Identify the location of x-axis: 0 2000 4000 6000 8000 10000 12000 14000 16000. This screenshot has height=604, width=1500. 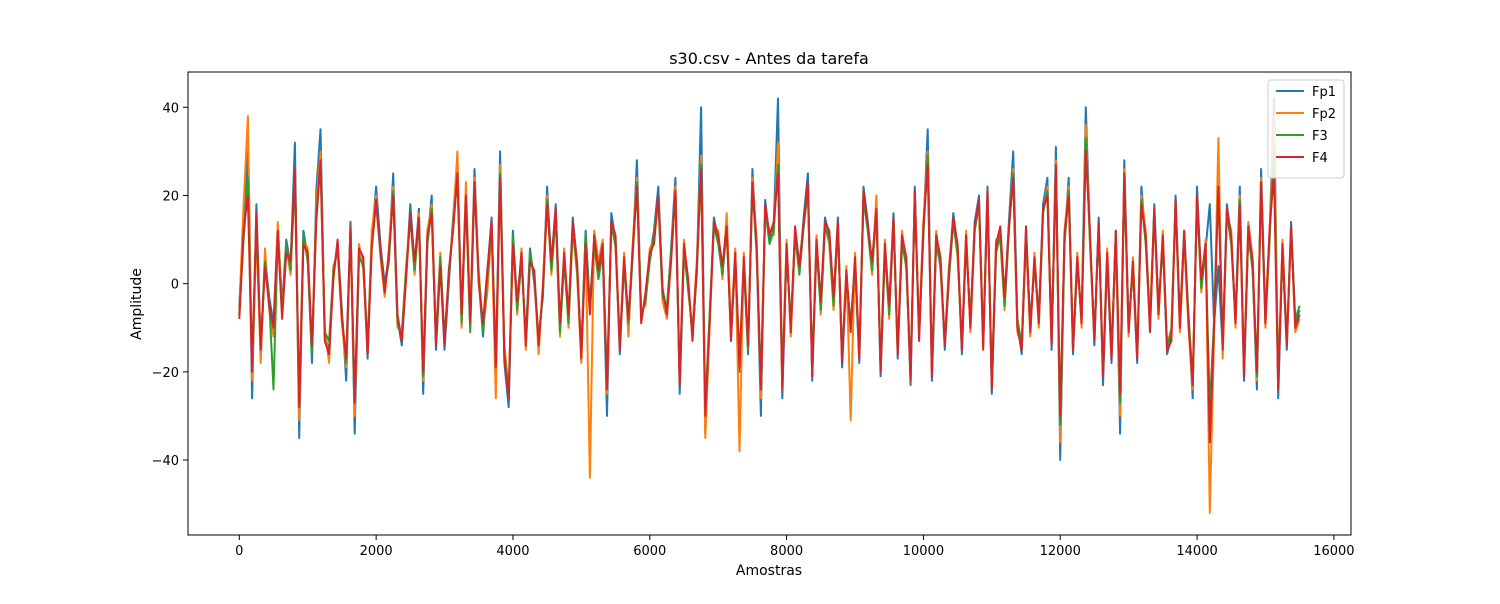
(795, 547).